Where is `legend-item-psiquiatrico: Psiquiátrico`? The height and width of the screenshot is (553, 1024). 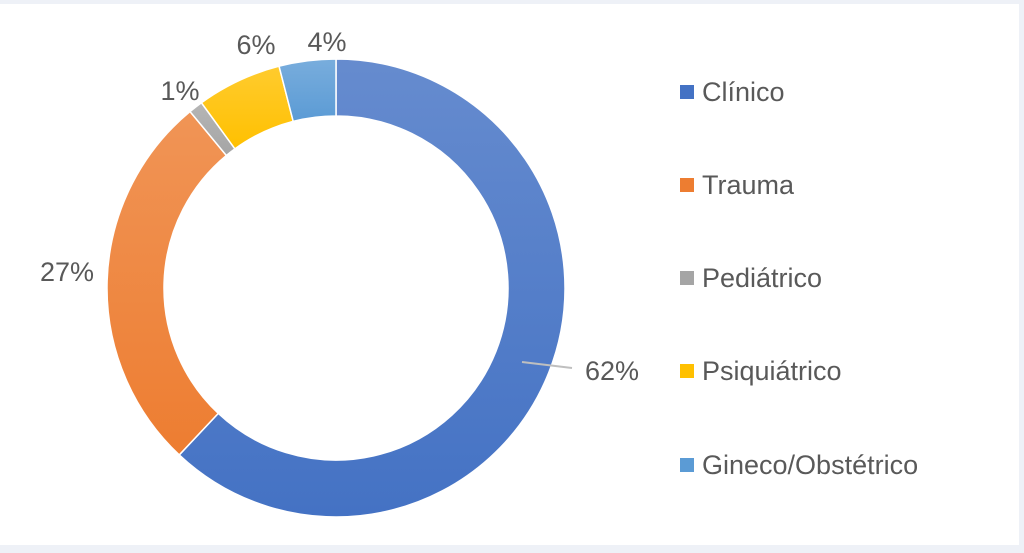
legend-item-psiquiatrico: Psiquiátrico is located at coordinates (761, 371).